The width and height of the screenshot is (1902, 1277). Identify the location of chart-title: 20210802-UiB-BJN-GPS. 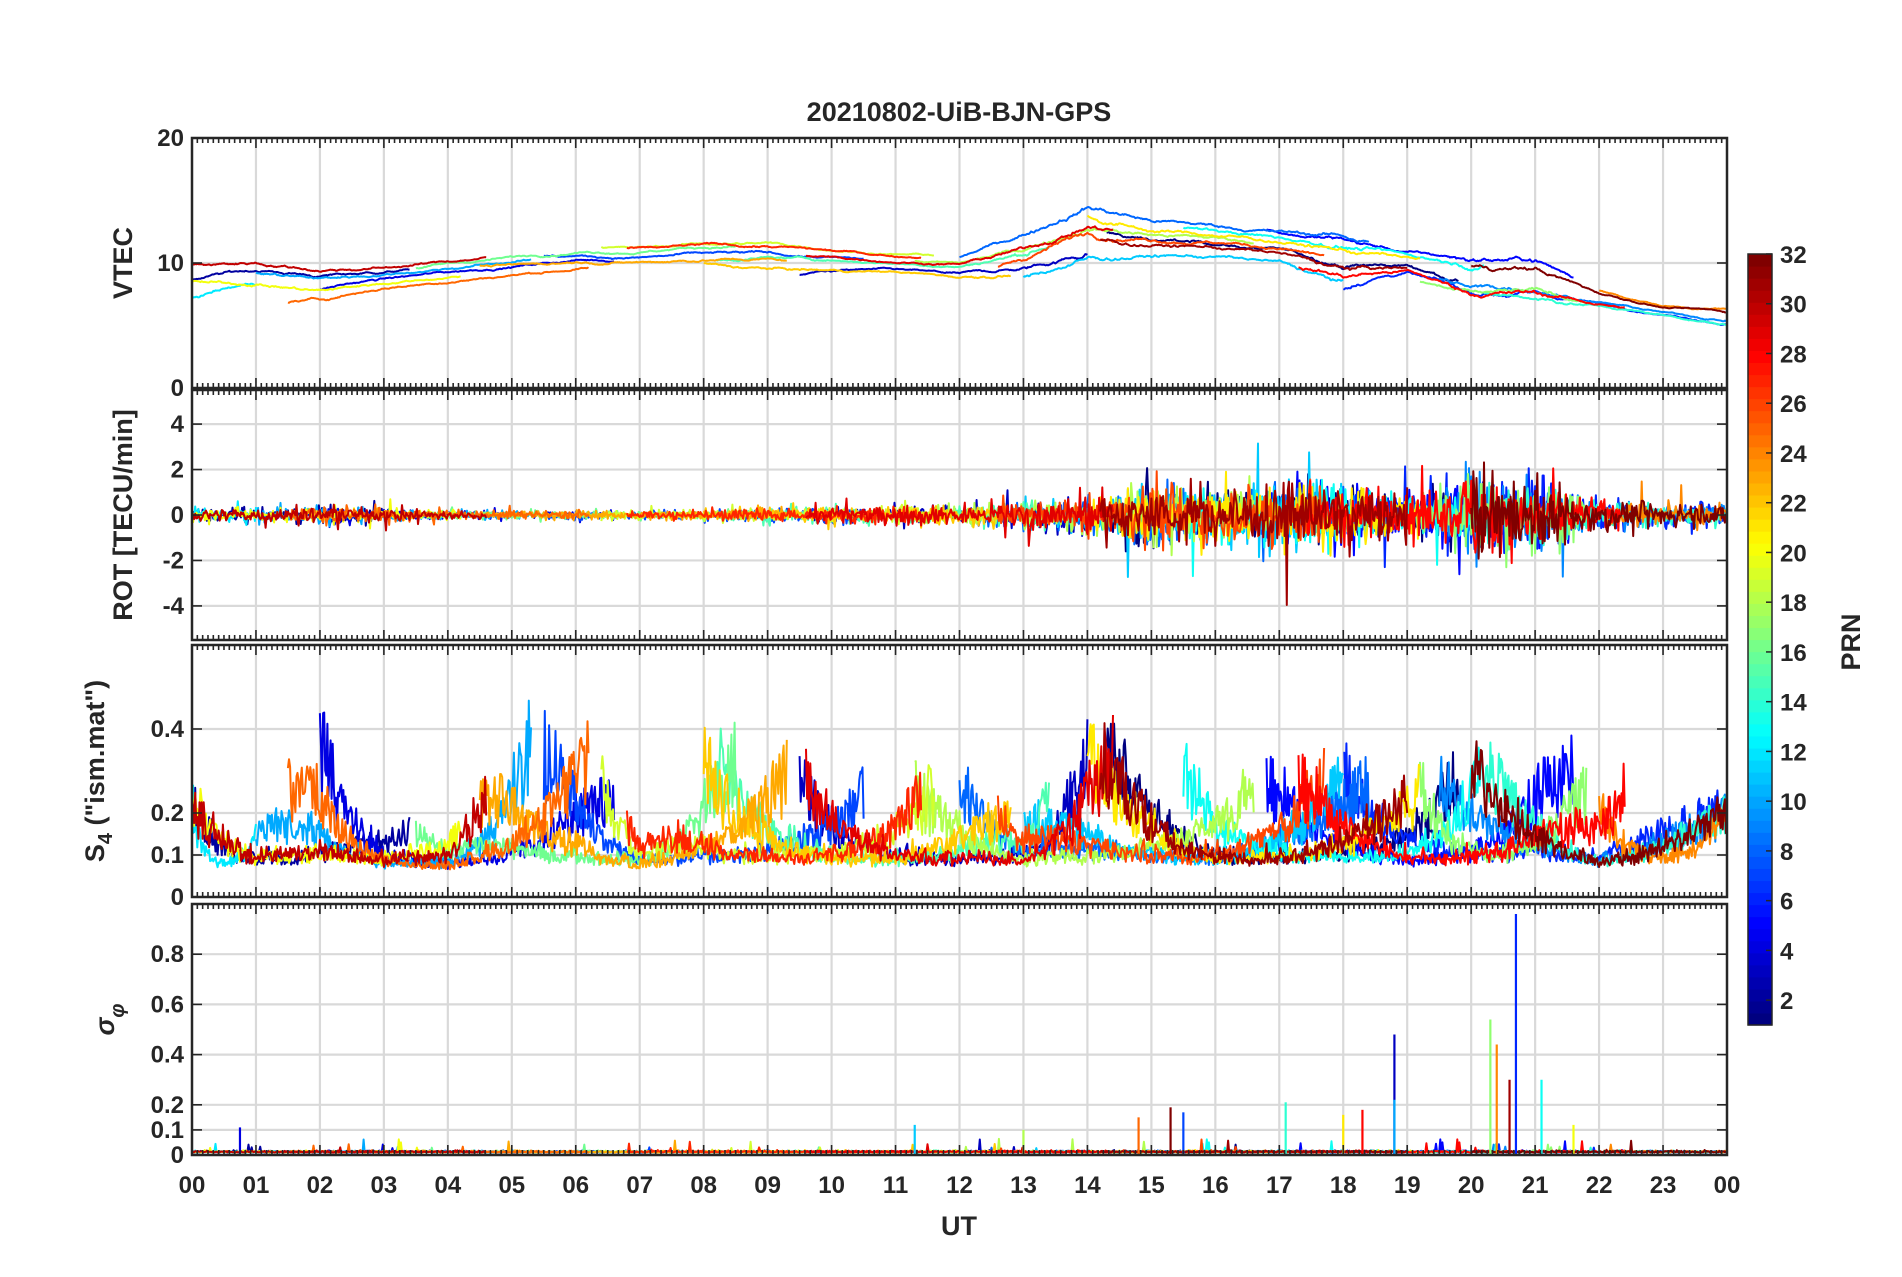
(959, 112).